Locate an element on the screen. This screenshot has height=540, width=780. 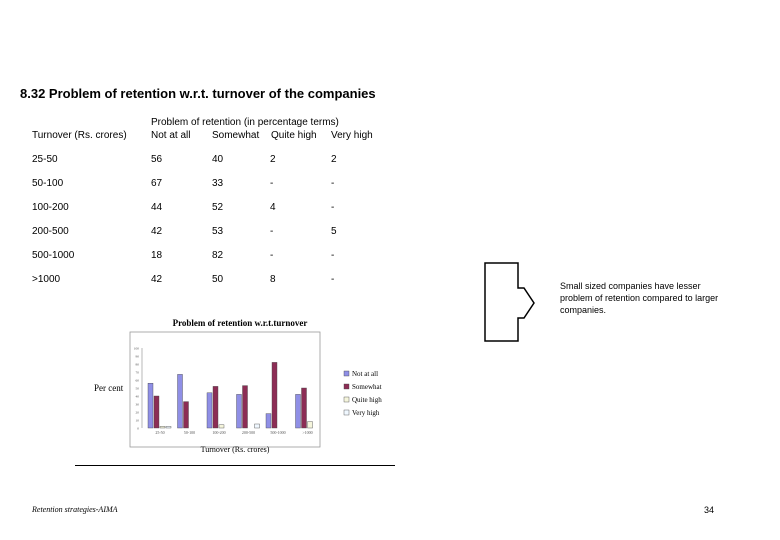
y-tick-label: 80 is located at coordinates (138, 365).